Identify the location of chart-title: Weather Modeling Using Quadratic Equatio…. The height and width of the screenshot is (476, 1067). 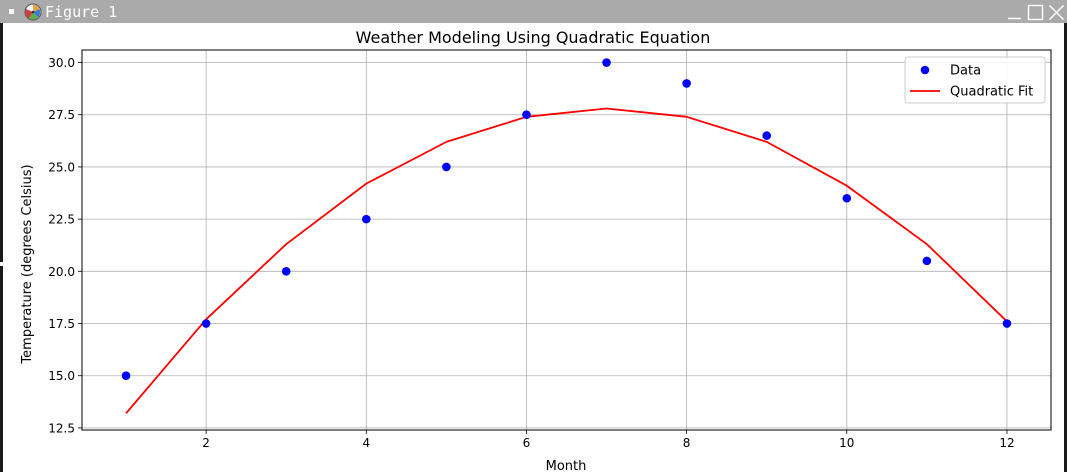
(533, 37).